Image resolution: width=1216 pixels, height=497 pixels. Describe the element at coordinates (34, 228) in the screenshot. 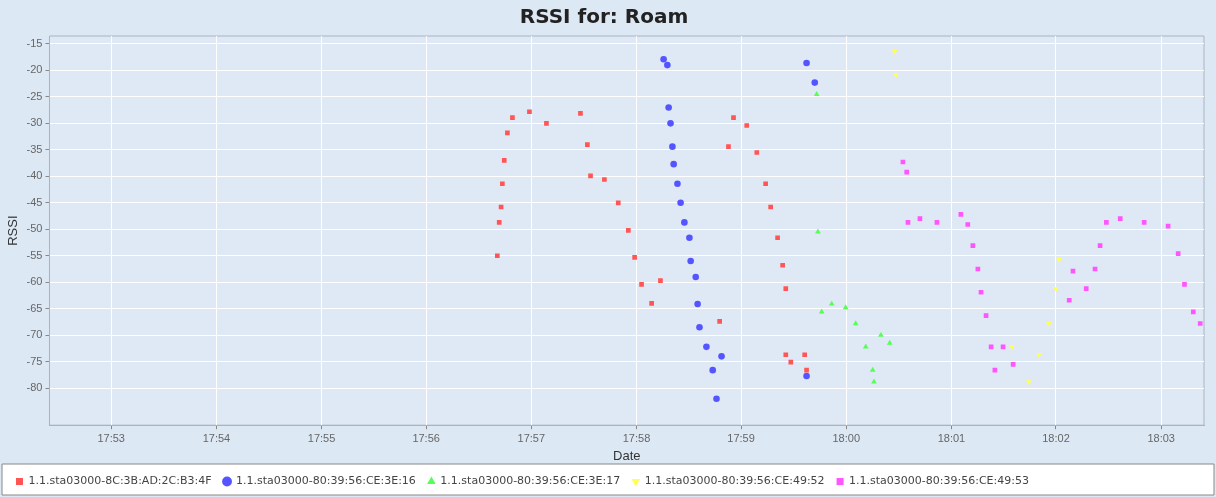

I see `y-tick-label: -50` at that location.